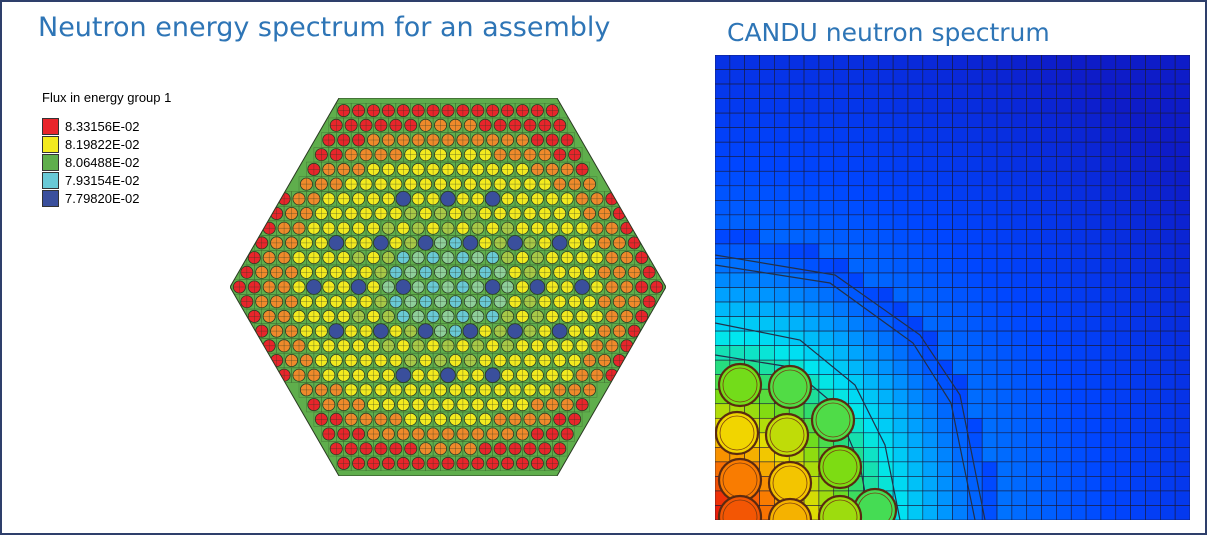 This screenshot has width=1207, height=535. Describe the element at coordinates (737, 433) in the screenshot. I see `fuel-element` at that location.